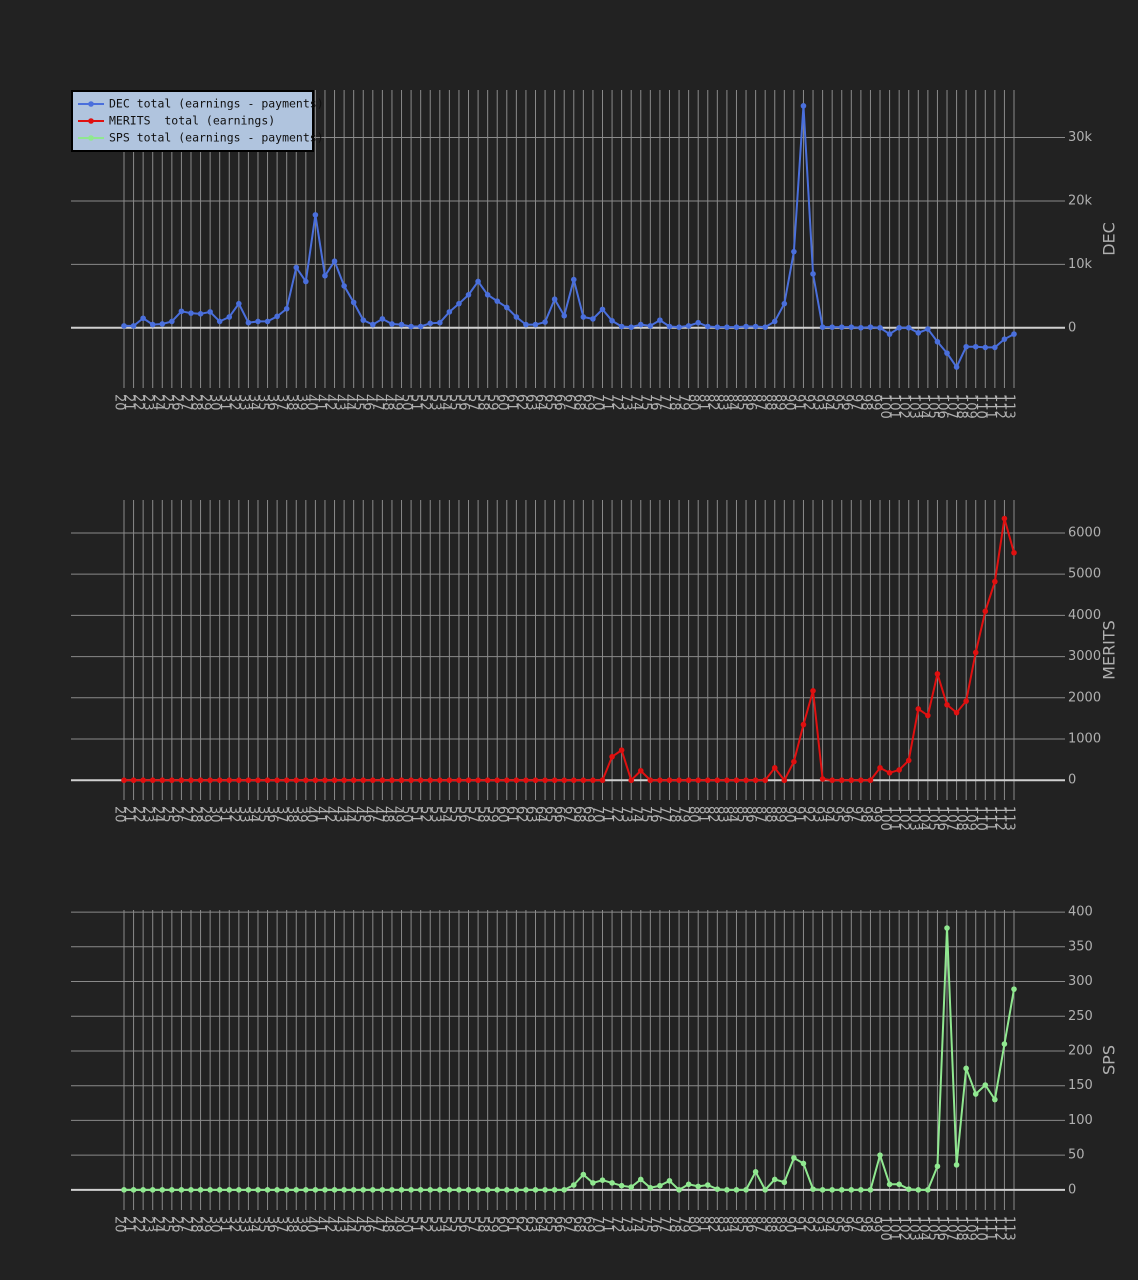 This screenshot has height=1280, width=1138. I want to click on x-tick-label: 73, so click(626, 402).